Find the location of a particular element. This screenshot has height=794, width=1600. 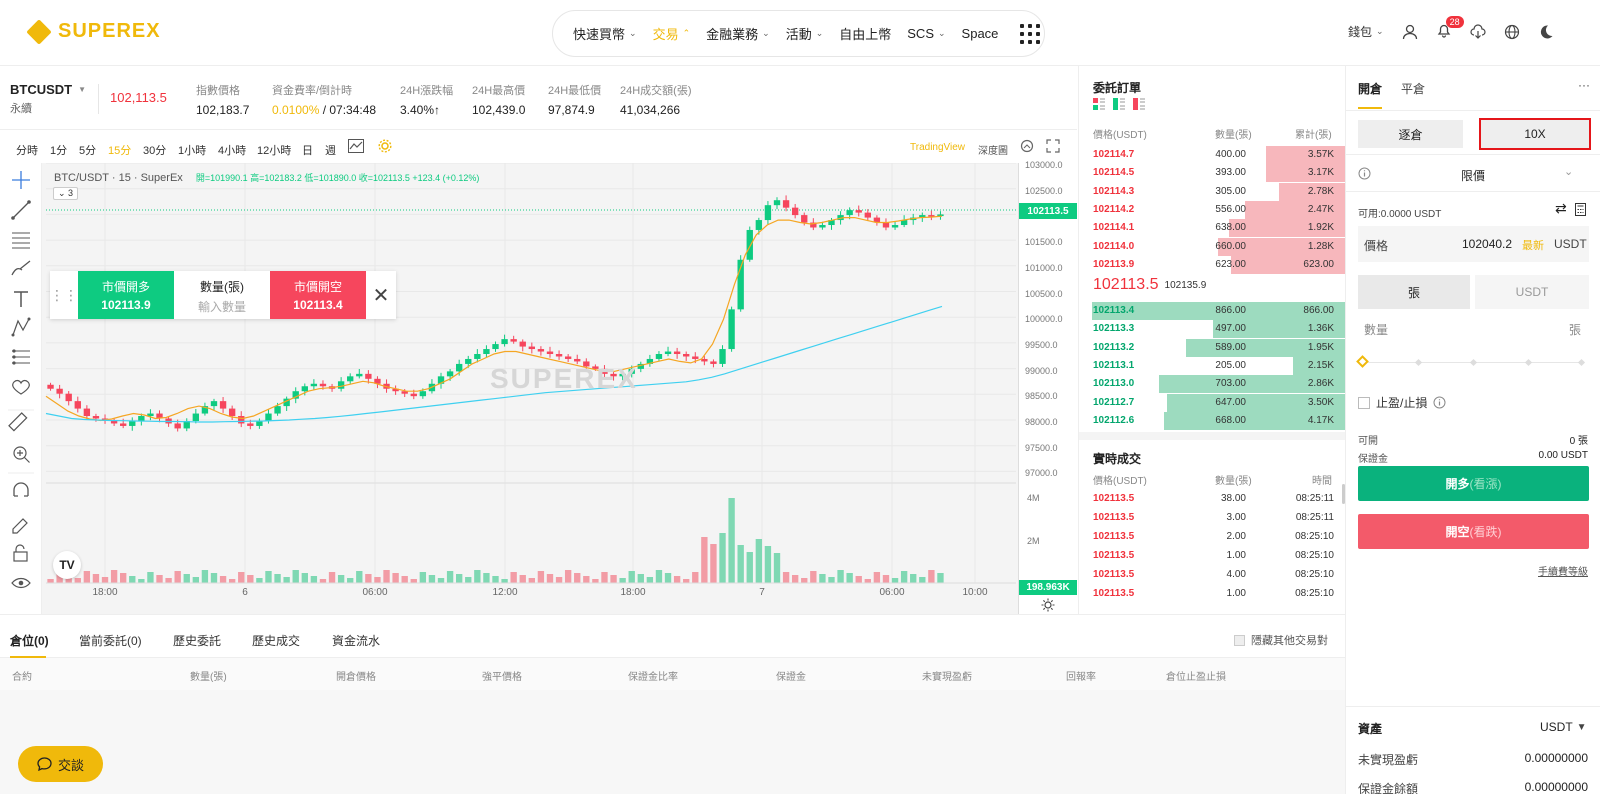

download-icon is located at coordinates (1478, 31).